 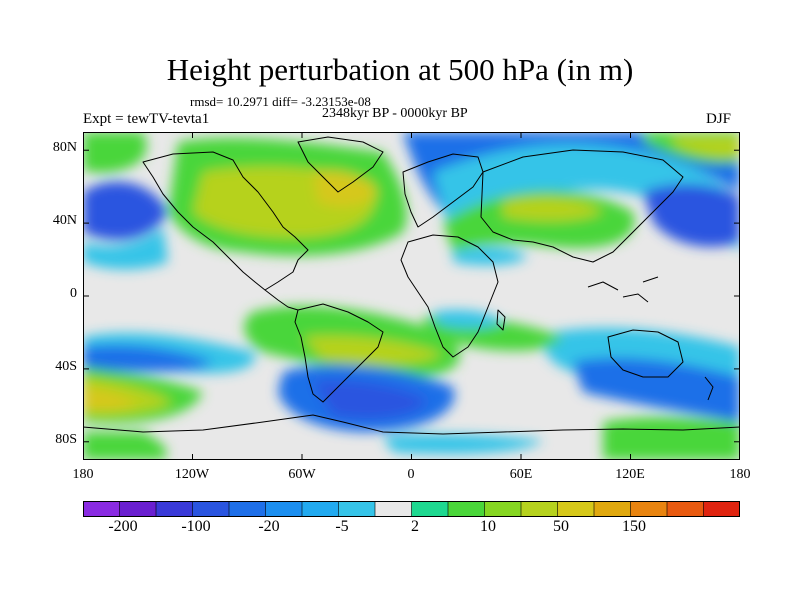 I want to click on coast-europe, so click(x=443, y=190).